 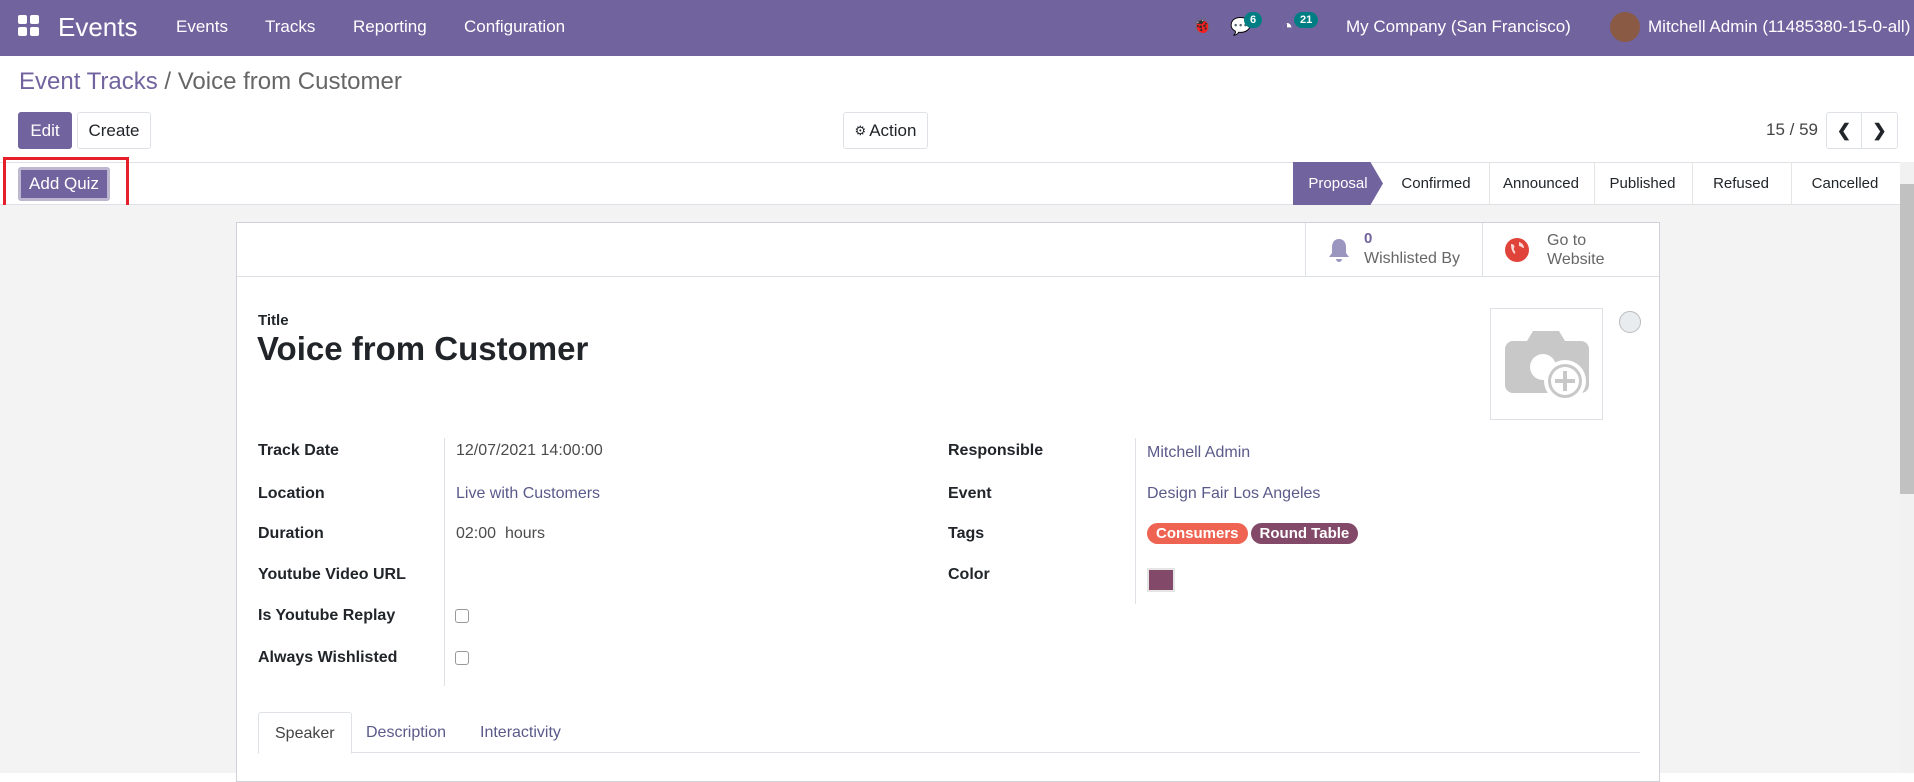 I want to click on image-upload, so click(x=1546, y=364).